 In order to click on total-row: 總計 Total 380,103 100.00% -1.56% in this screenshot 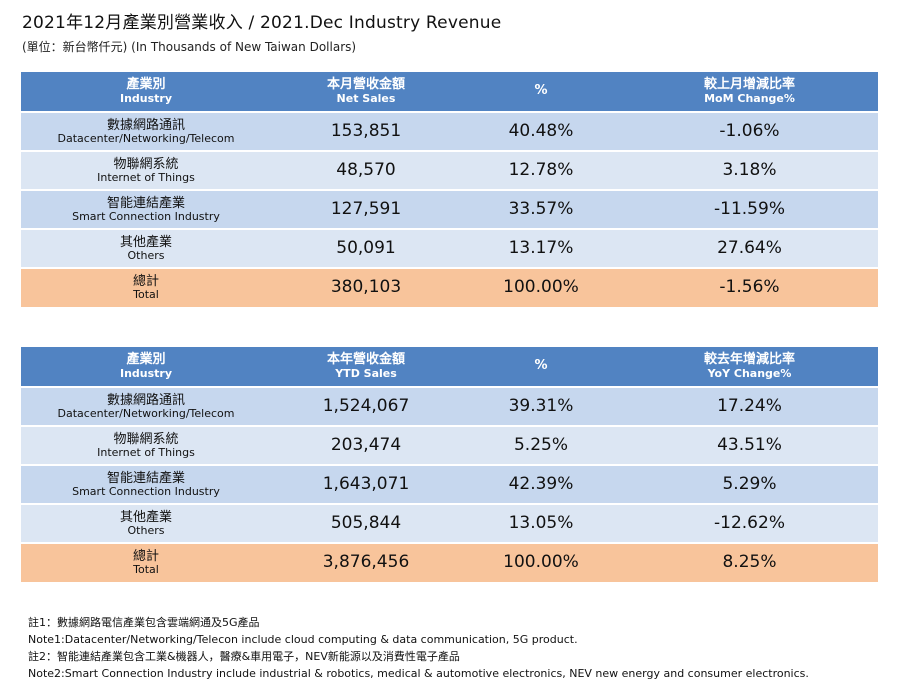, I will do `click(449, 287)`.